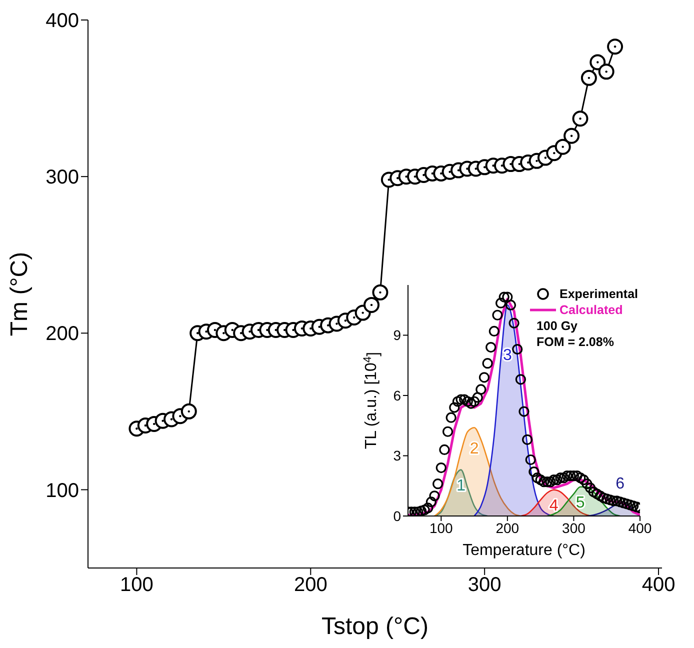 The width and height of the screenshot is (694, 648). What do you see at coordinates (557, 326) in the screenshot?
I see `annotation: 100 Gy` at bounding box center [557, 326].